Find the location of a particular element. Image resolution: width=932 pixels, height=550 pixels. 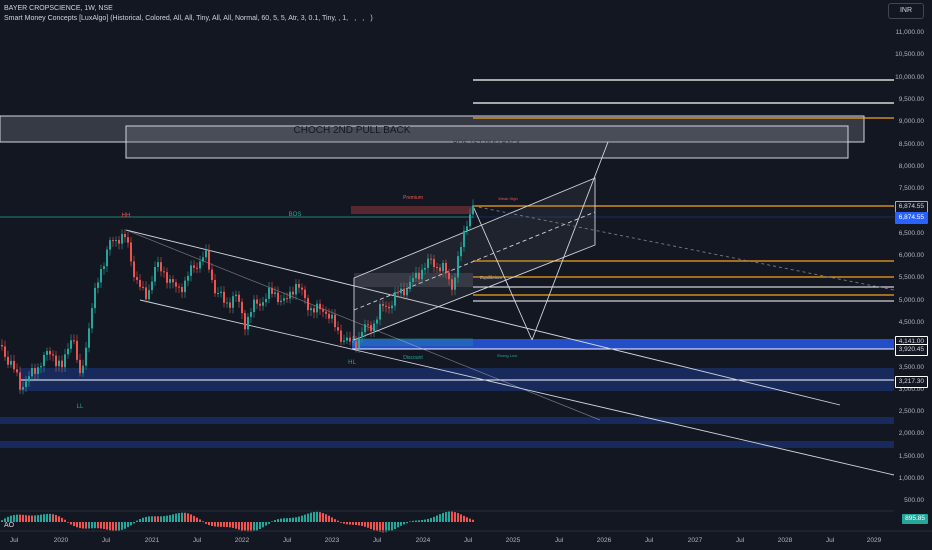

time-tick-label: 2024 is located at coordinates (423, 540).